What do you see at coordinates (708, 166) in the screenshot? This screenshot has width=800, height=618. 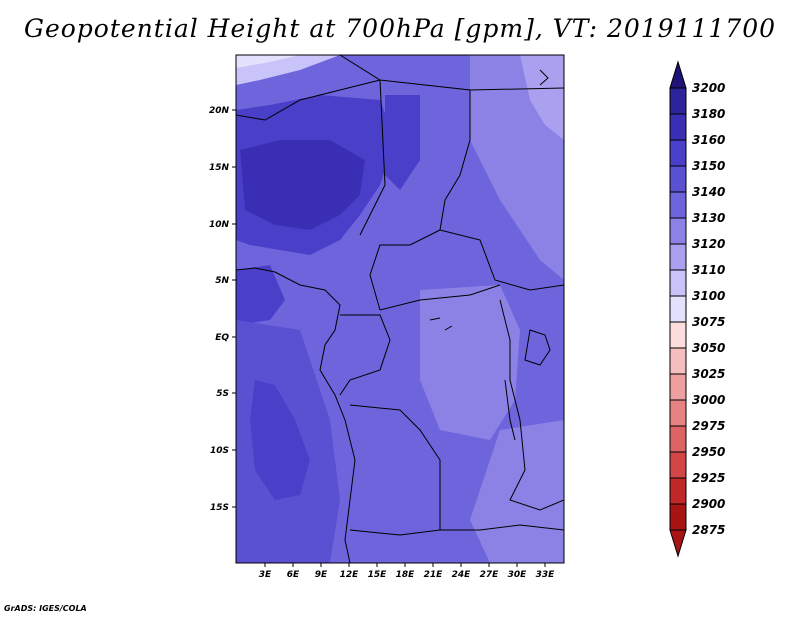 I see `colorbar-label: 3150` at bounding box center [708, 166].